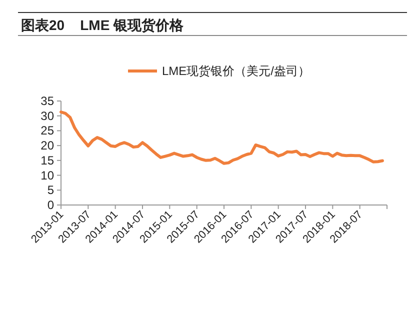 This screenshot has width=416, height=325. I want to click on y-tick-label: 20, so click(47, 145).